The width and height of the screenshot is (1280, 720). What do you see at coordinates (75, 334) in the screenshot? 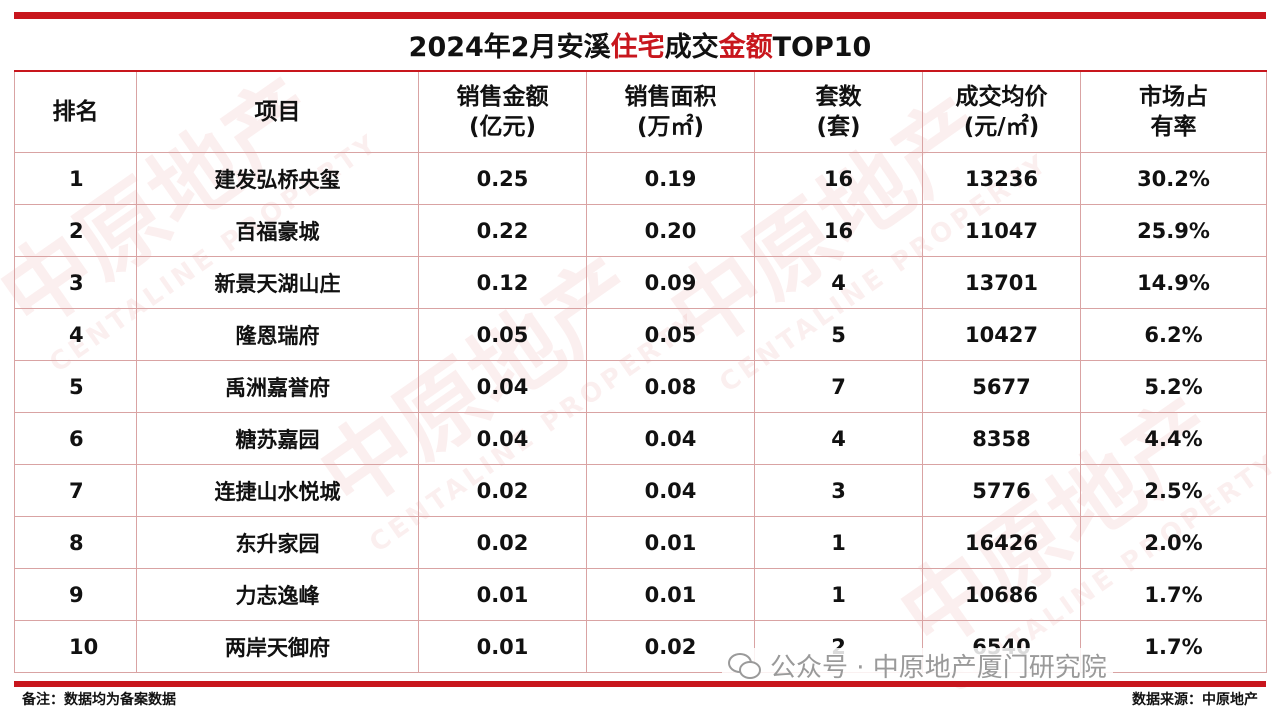
I see `cell-rank: 4` at bounding box center [75, 334].